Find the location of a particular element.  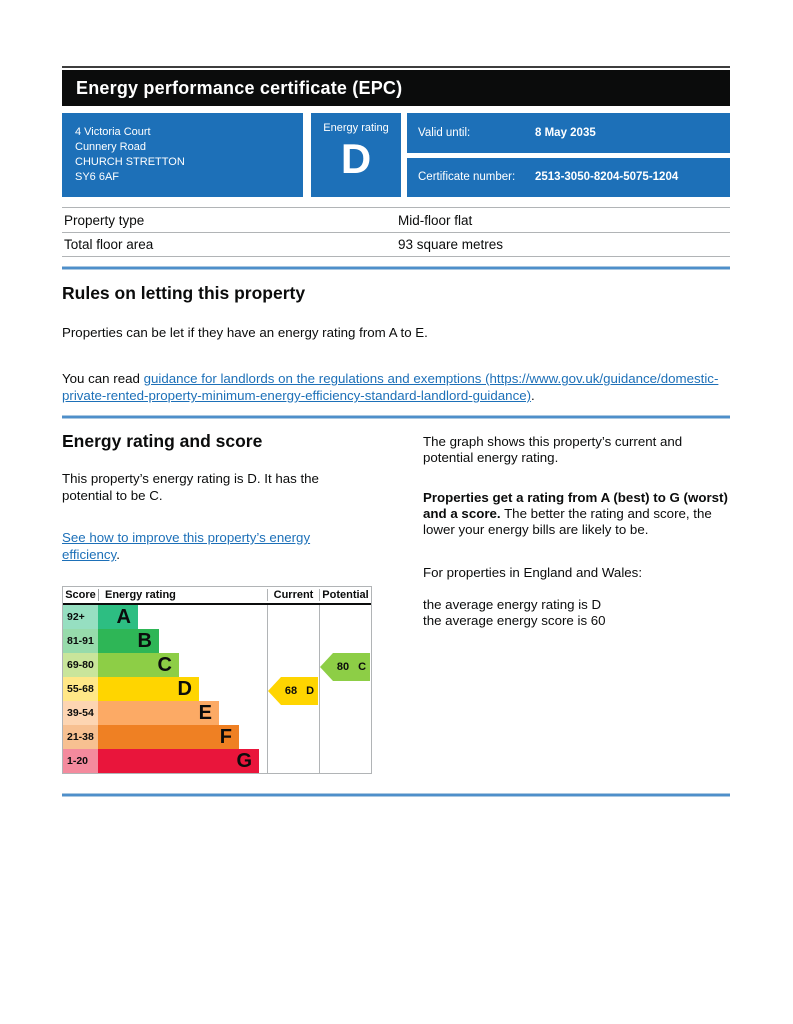

address-line-2: Cunnery Road is located at coordinates (110, 147).